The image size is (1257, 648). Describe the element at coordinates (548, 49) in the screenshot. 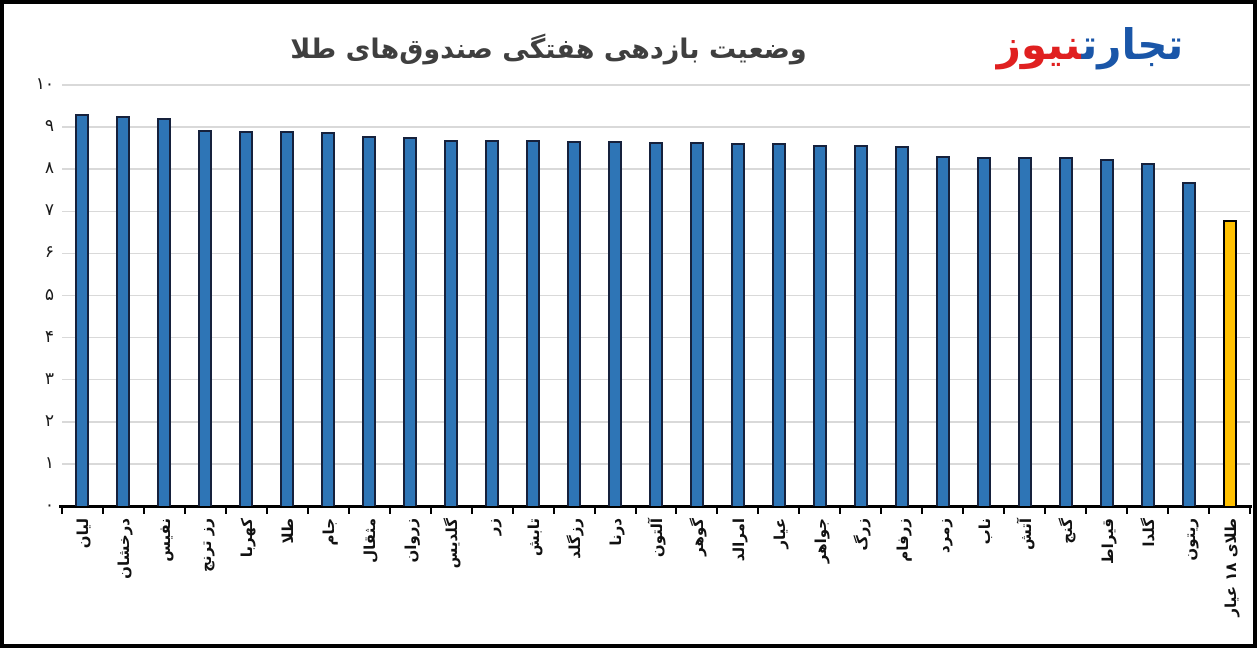

I see `chart-title: وضعیت بازدهی هفتگی صندوق‌های طلا` at that location.